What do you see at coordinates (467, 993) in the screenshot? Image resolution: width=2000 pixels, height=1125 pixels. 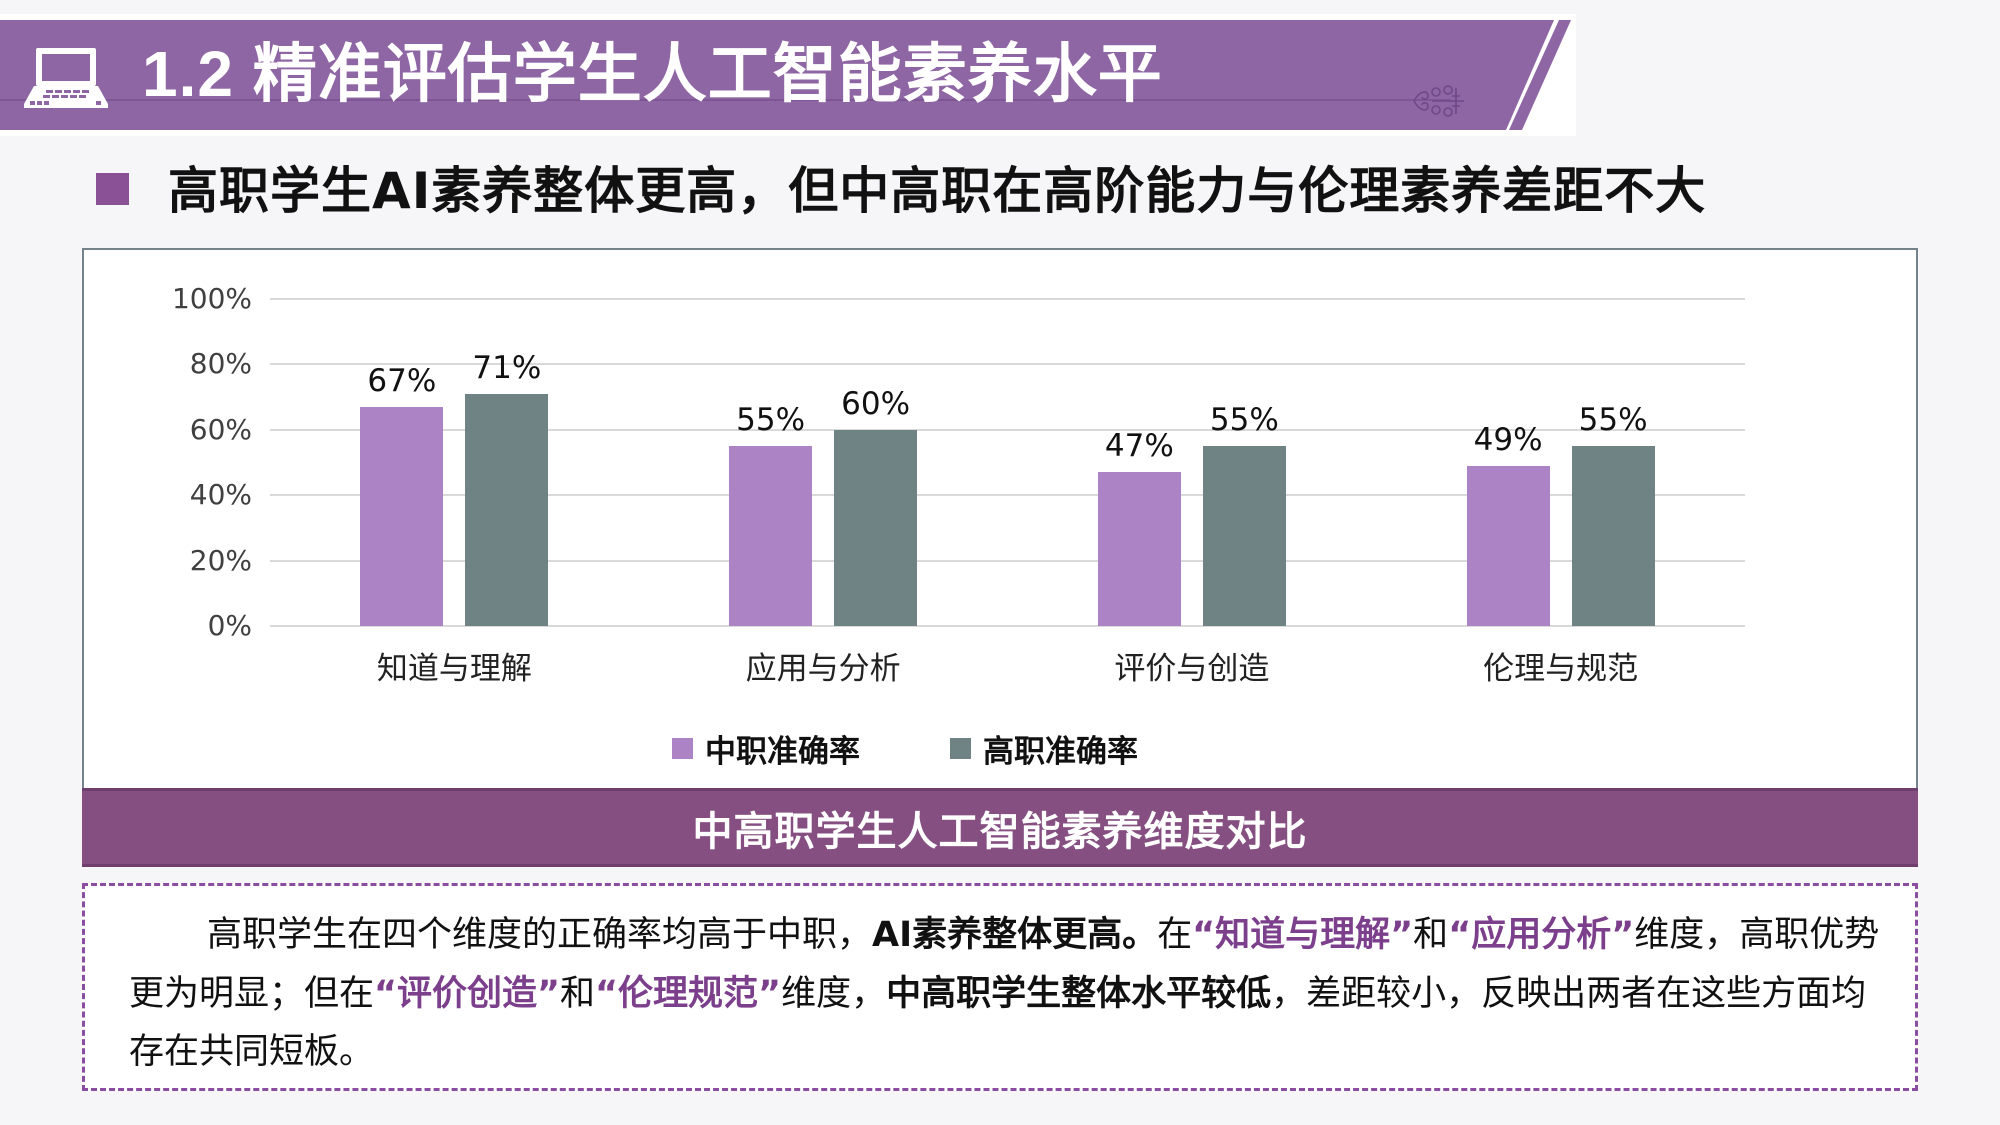 I see `highlight-term: “评价创造”` at bounding box center [467, 993].